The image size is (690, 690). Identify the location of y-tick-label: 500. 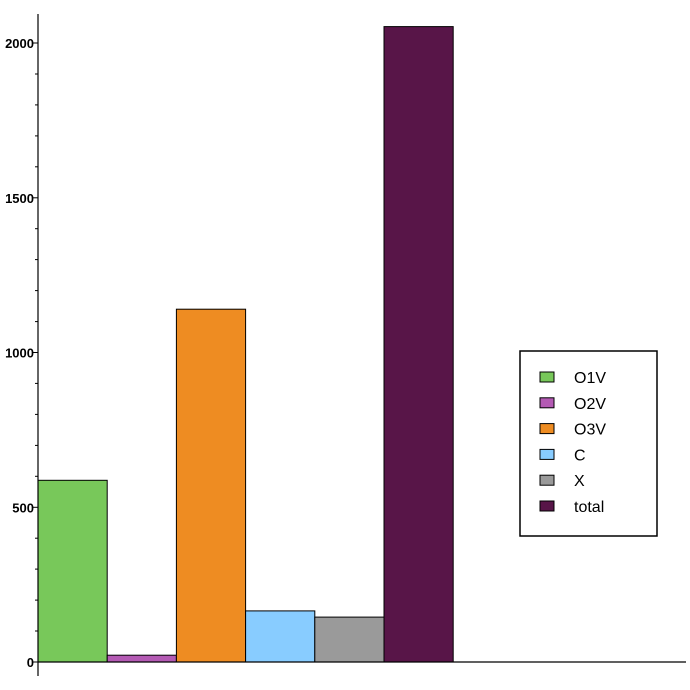
(23, 507).